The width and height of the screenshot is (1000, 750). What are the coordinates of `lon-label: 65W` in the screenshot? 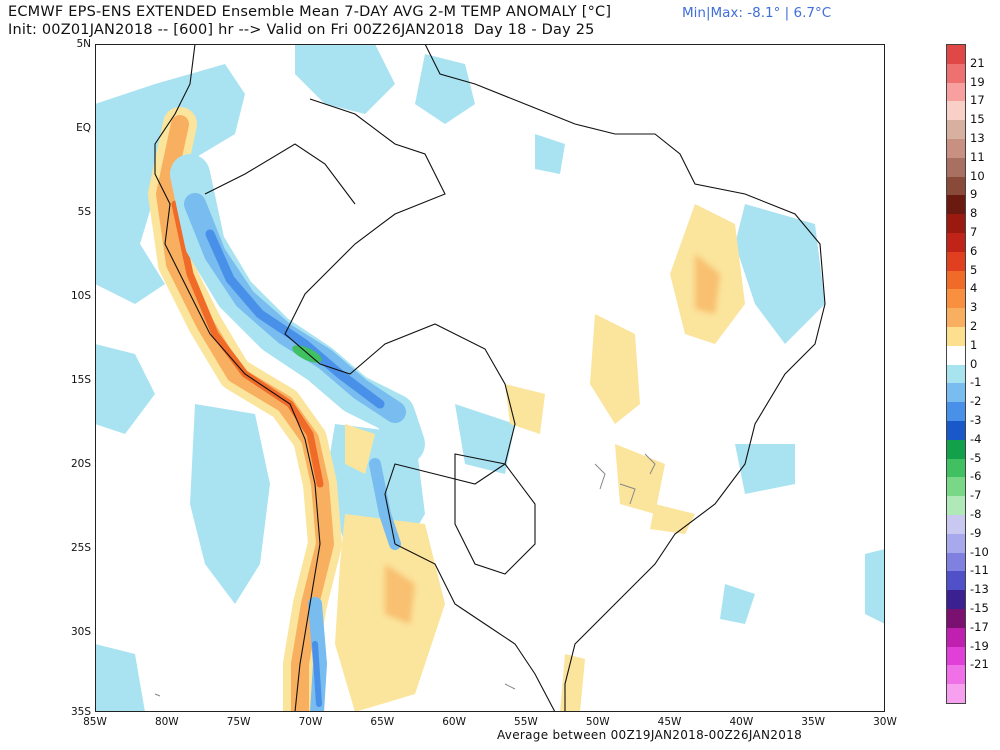 It's located at (382, 722).